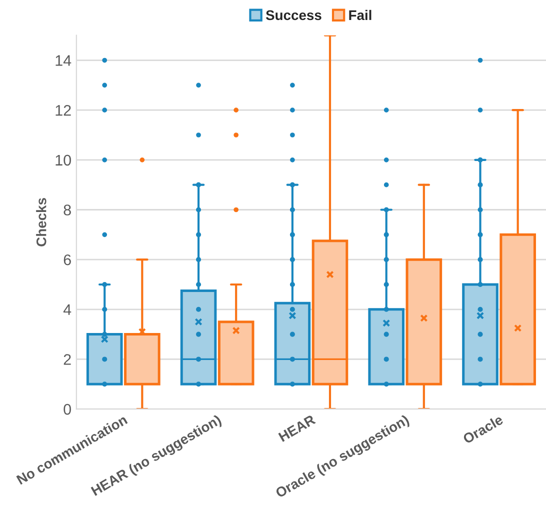 This screenshot has width=546, height=505. I want to click on y-tick-label: 4, so click(67, 309).